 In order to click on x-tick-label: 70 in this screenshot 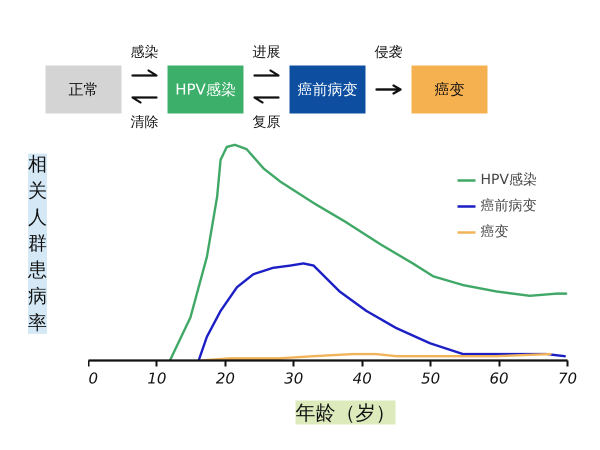, I will do `click(568, 379)`.